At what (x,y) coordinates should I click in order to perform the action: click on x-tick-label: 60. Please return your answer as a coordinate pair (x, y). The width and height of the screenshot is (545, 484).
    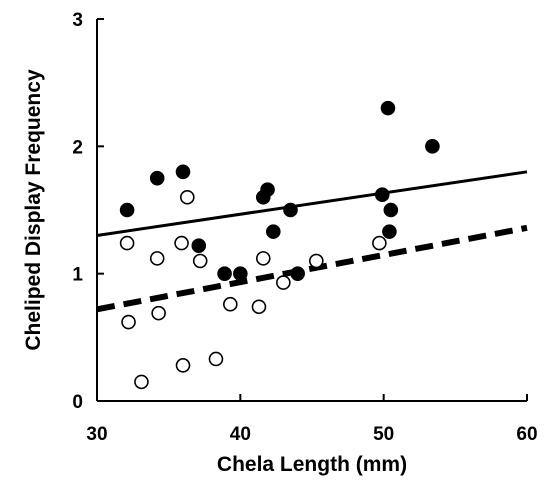
    Looking at the image, I should click on (526, 434).